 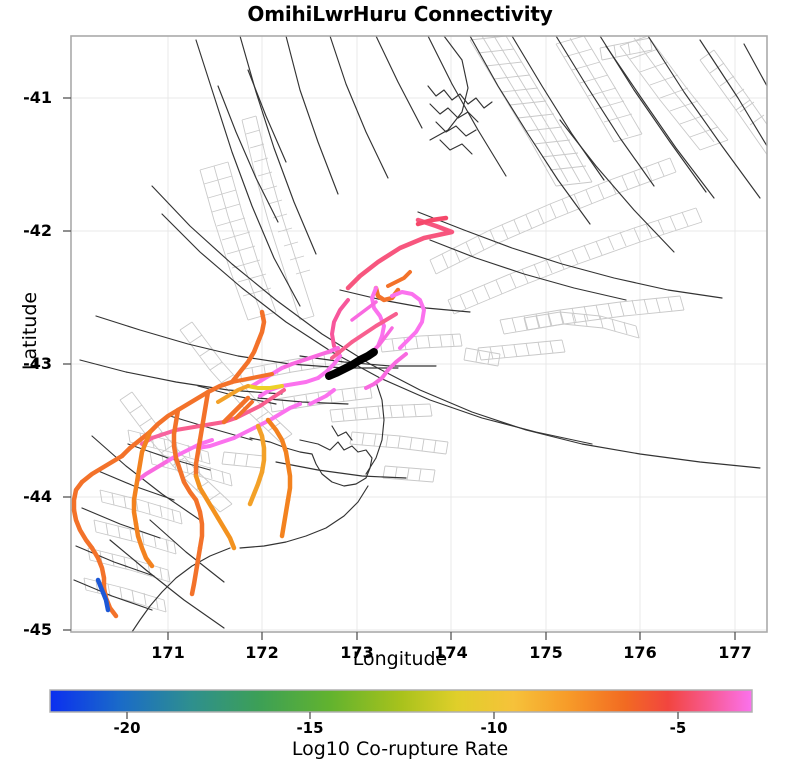 I want to click on colorbar-tick-marks, so click(x=402, y=715).